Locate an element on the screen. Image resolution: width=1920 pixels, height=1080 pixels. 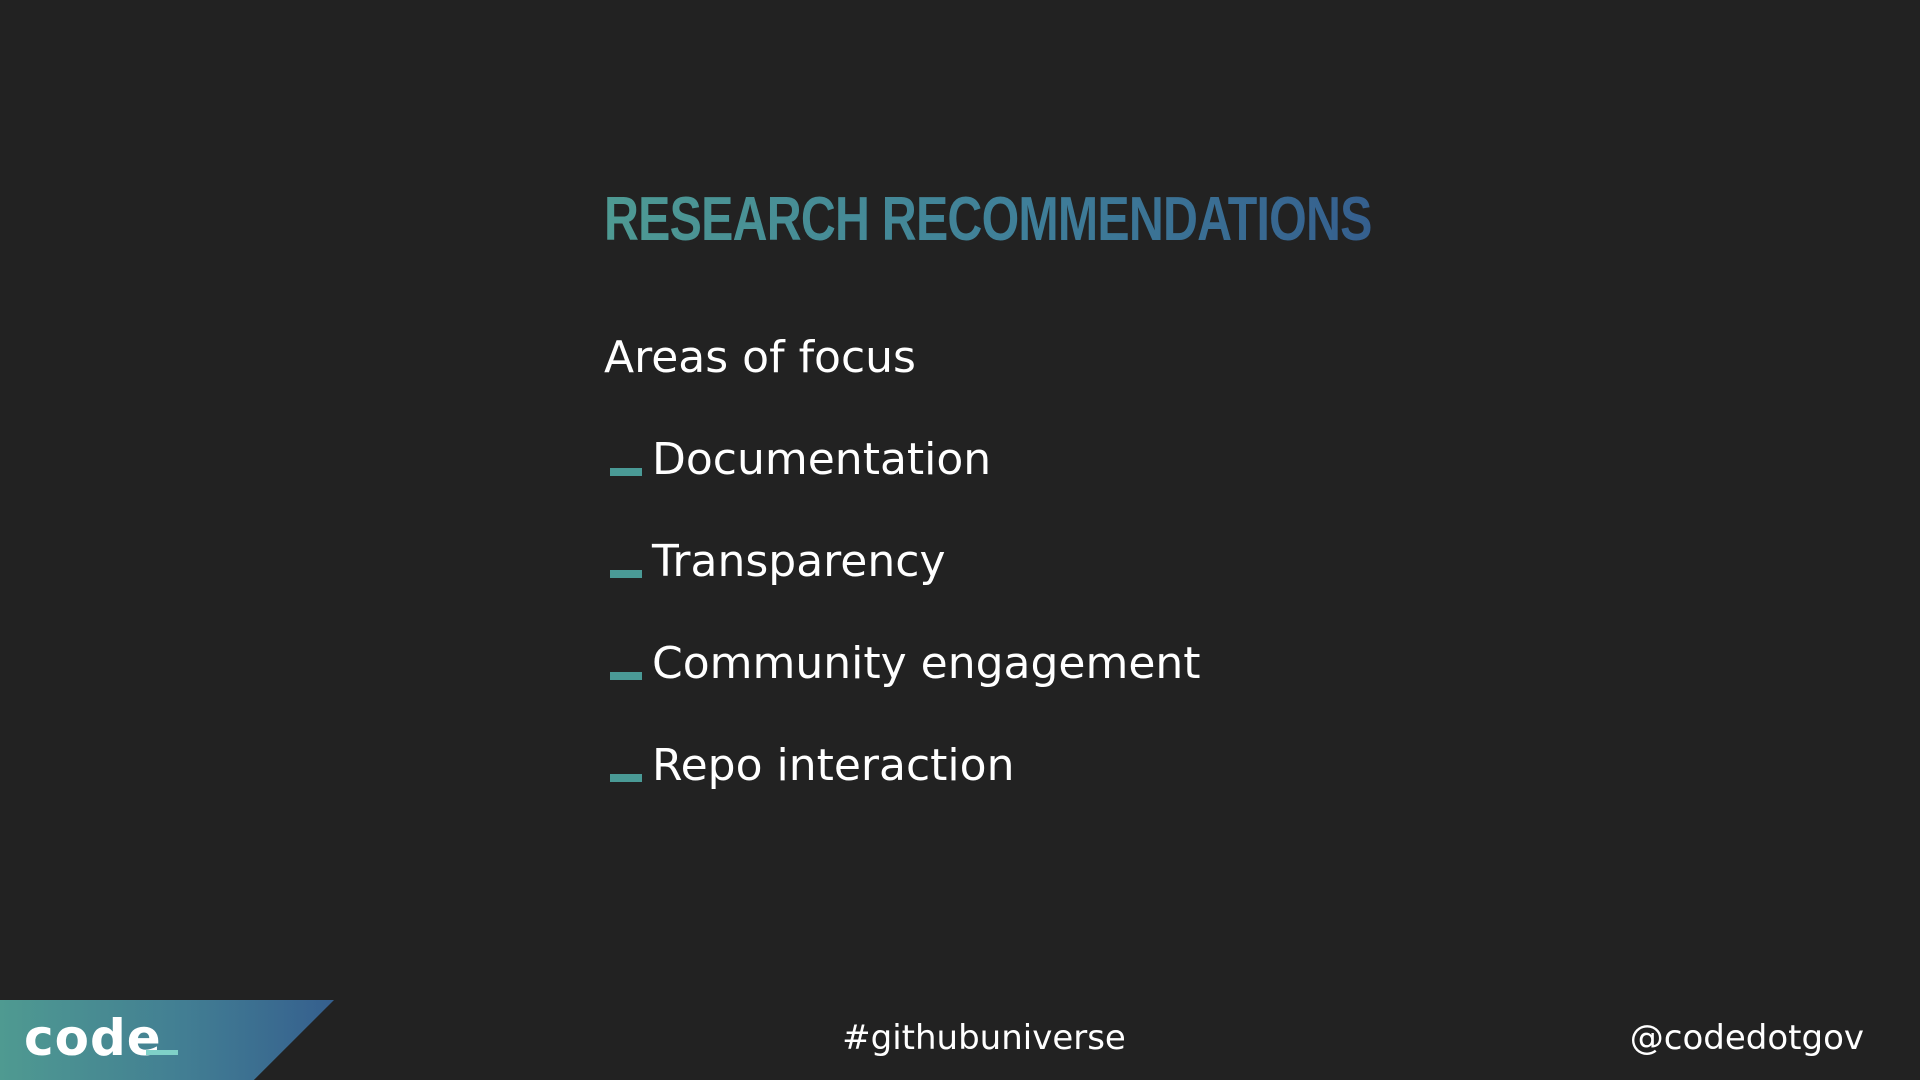
footer-hashtag: #githubuniverse is located at coordinates (984, 1038).